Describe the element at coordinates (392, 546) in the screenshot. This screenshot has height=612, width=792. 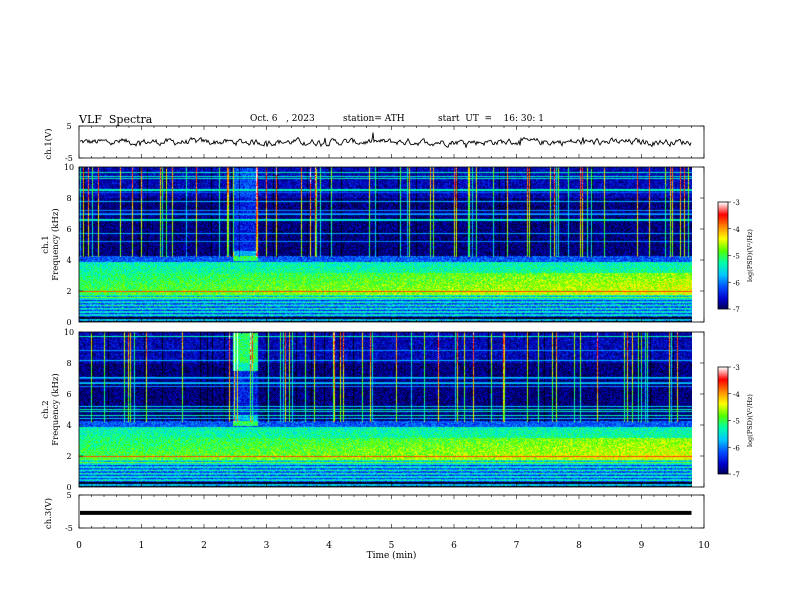
I see `x-tick-label: 5` at that location.